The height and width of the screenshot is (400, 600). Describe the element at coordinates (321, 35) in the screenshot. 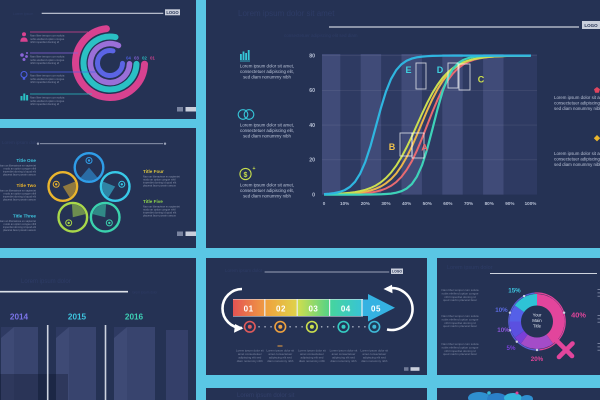

I see `svg-text:consectetuer adipiscing elit s: consectetuer adipiscing elit sed diam` at that location.